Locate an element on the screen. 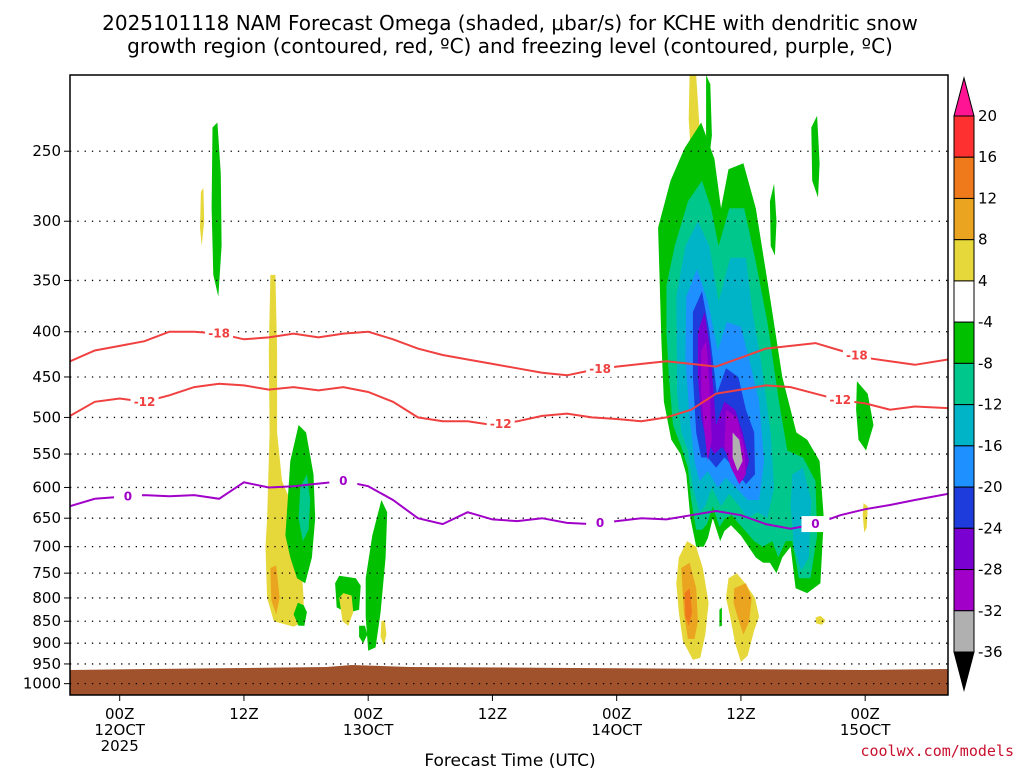 Image resolution: width=1024 pixels, height=768 pixels. x-tick-label-0-0: 00Z is located at coordinates (119, 714).